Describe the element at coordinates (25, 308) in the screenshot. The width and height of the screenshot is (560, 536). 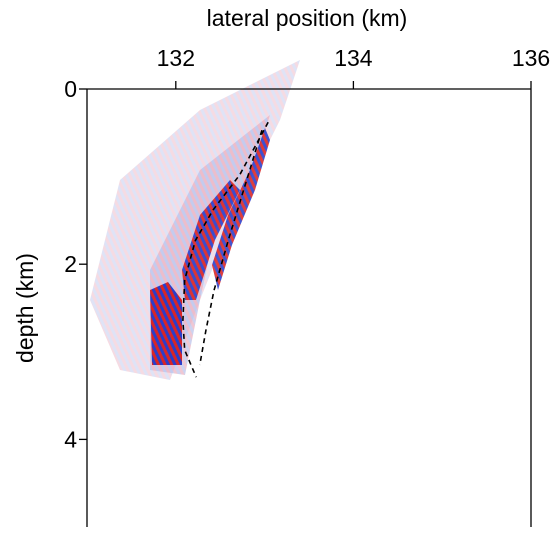
I see `y-axis-title: depth (km)` at that location.